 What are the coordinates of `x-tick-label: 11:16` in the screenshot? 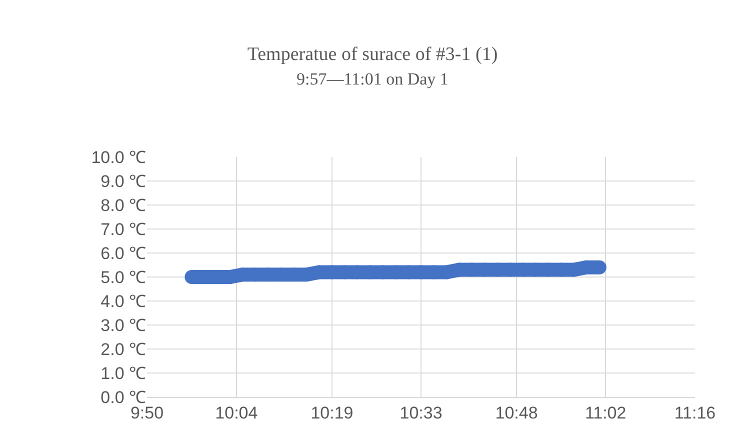 It's located at (695, 412).